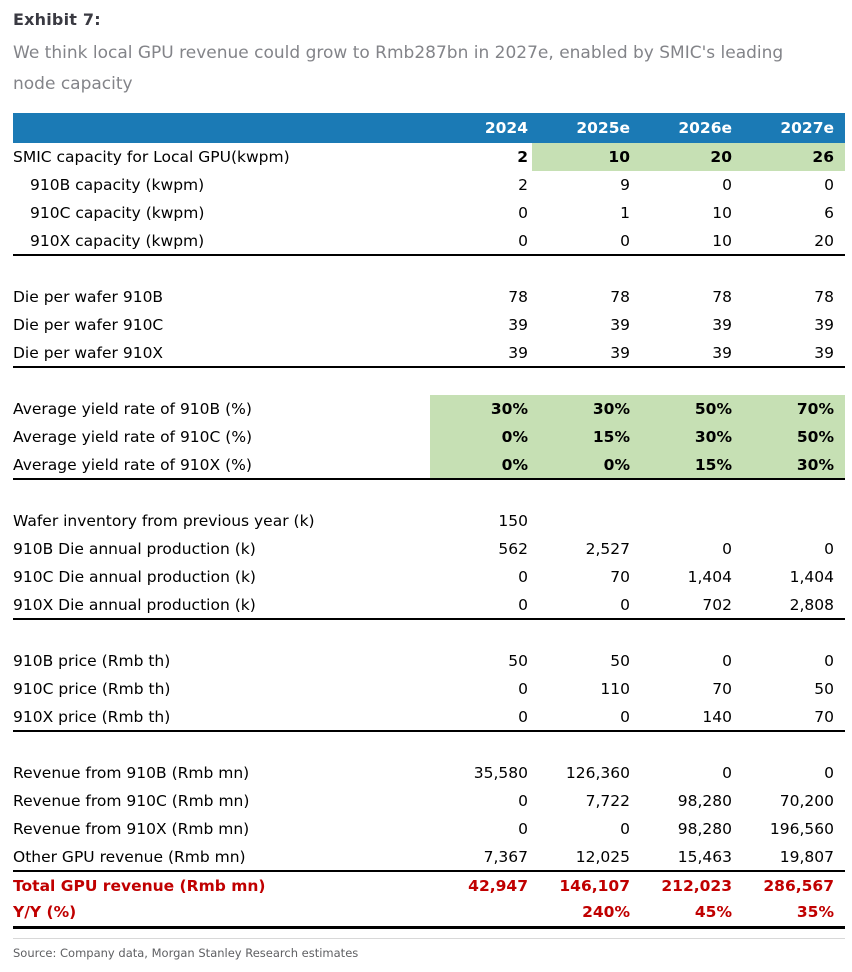 This screenshot has height=972, width=852. Describe the element at coordinates (583, 914) in the screenshot. I see `cell-2025e: 240%` at that location.